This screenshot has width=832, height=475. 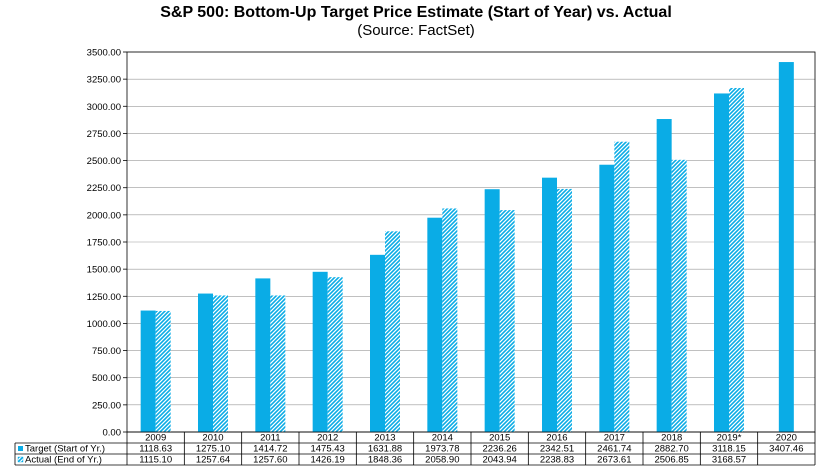 What do you see at coordinates (786, 438) in the screenshot?
I see `x-category-label: 2020` at bounding box center [786, 438].